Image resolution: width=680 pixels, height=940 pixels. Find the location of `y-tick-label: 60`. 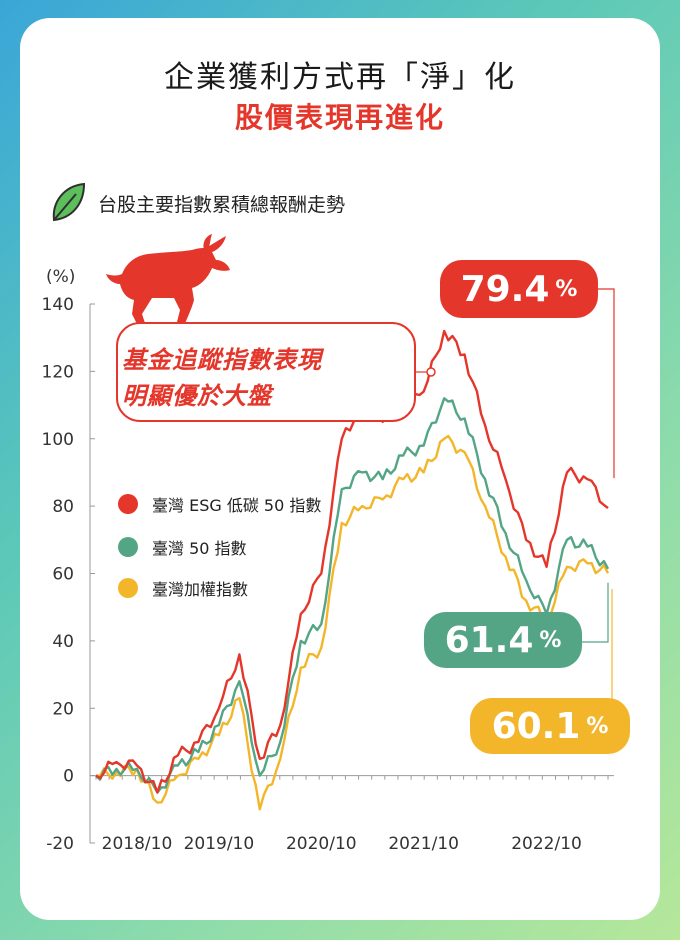

y-tick-label: 60 is located at coordinates (63, 575).